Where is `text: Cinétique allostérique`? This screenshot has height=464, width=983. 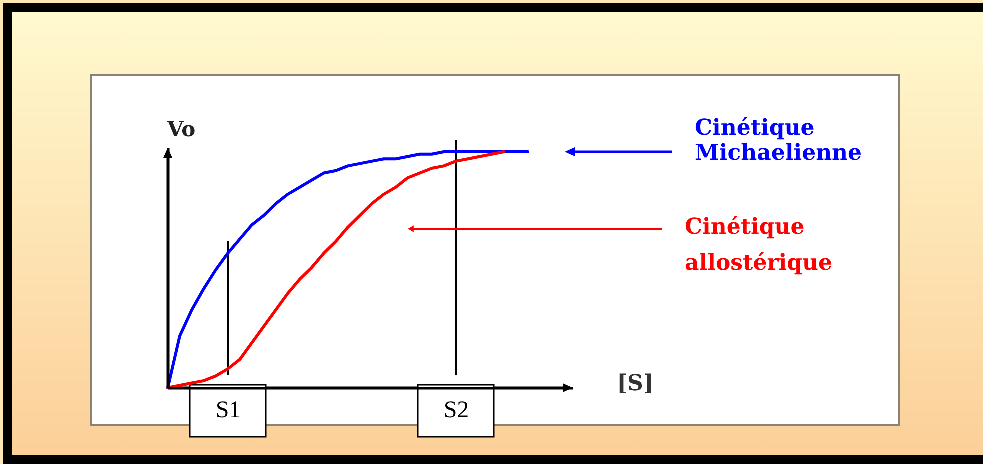 text: Cinétique allostérique is located at coordinates (759, 245).